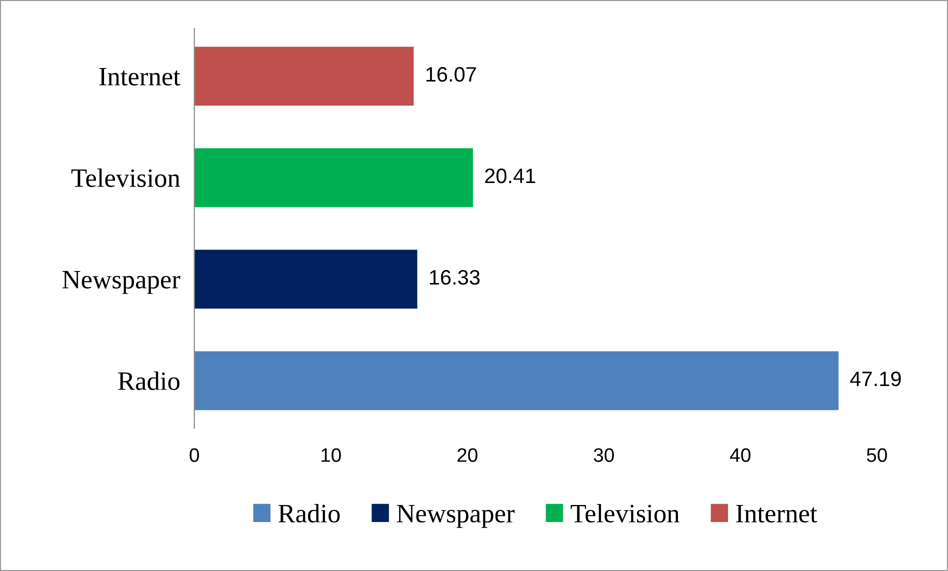 This screenshot has height=571, width=948. I want to click on legend-label: Internet, so click(777, 513).